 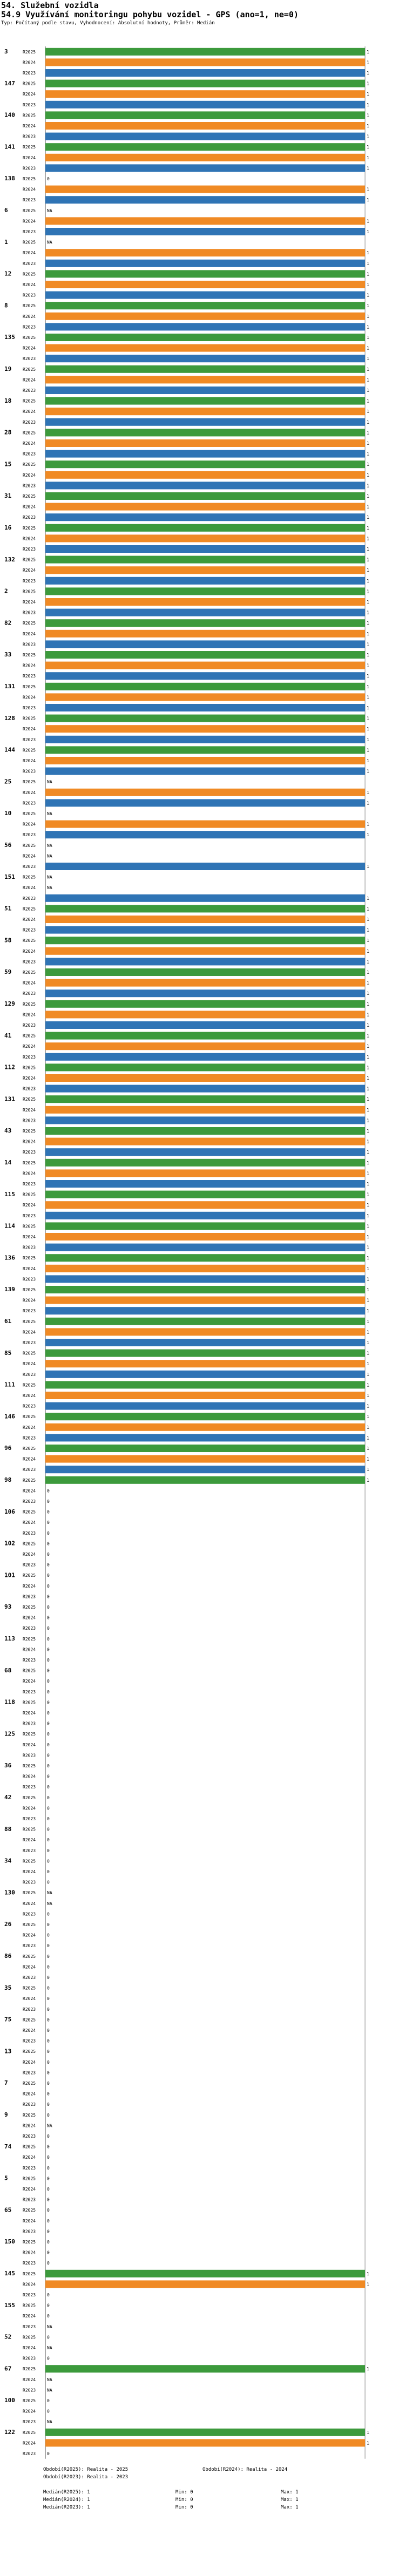 What do you see at coordinates (9, 337) in the screenshot?
I see `group-label: 135` at bounding box center [9, 337].